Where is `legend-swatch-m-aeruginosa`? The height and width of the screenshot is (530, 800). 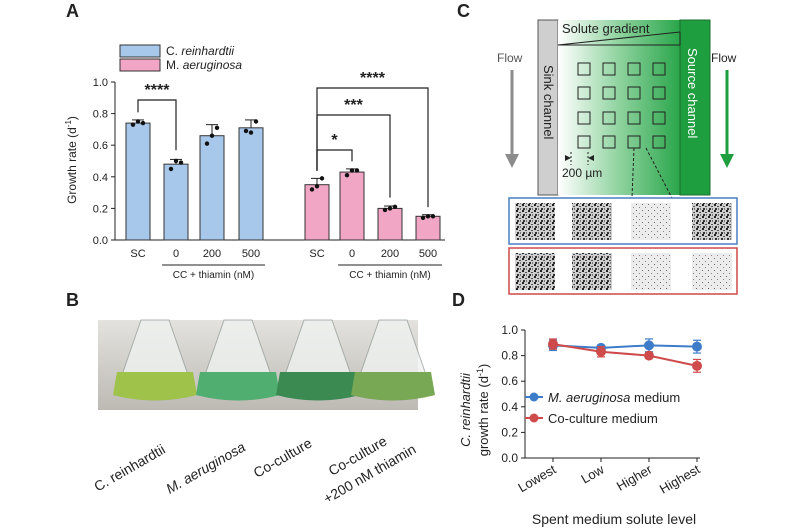
legend-swatch-m-aeruginosa is located at coordinates (140, 65).